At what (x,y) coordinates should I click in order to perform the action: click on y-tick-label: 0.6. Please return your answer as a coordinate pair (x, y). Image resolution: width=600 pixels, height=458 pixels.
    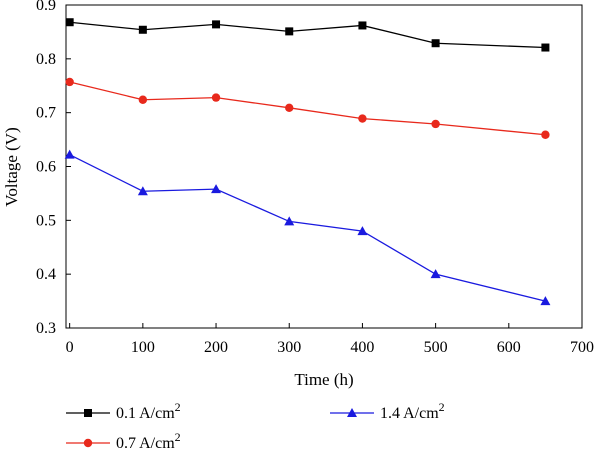
    Looking at the image, I should click on (46, 167).